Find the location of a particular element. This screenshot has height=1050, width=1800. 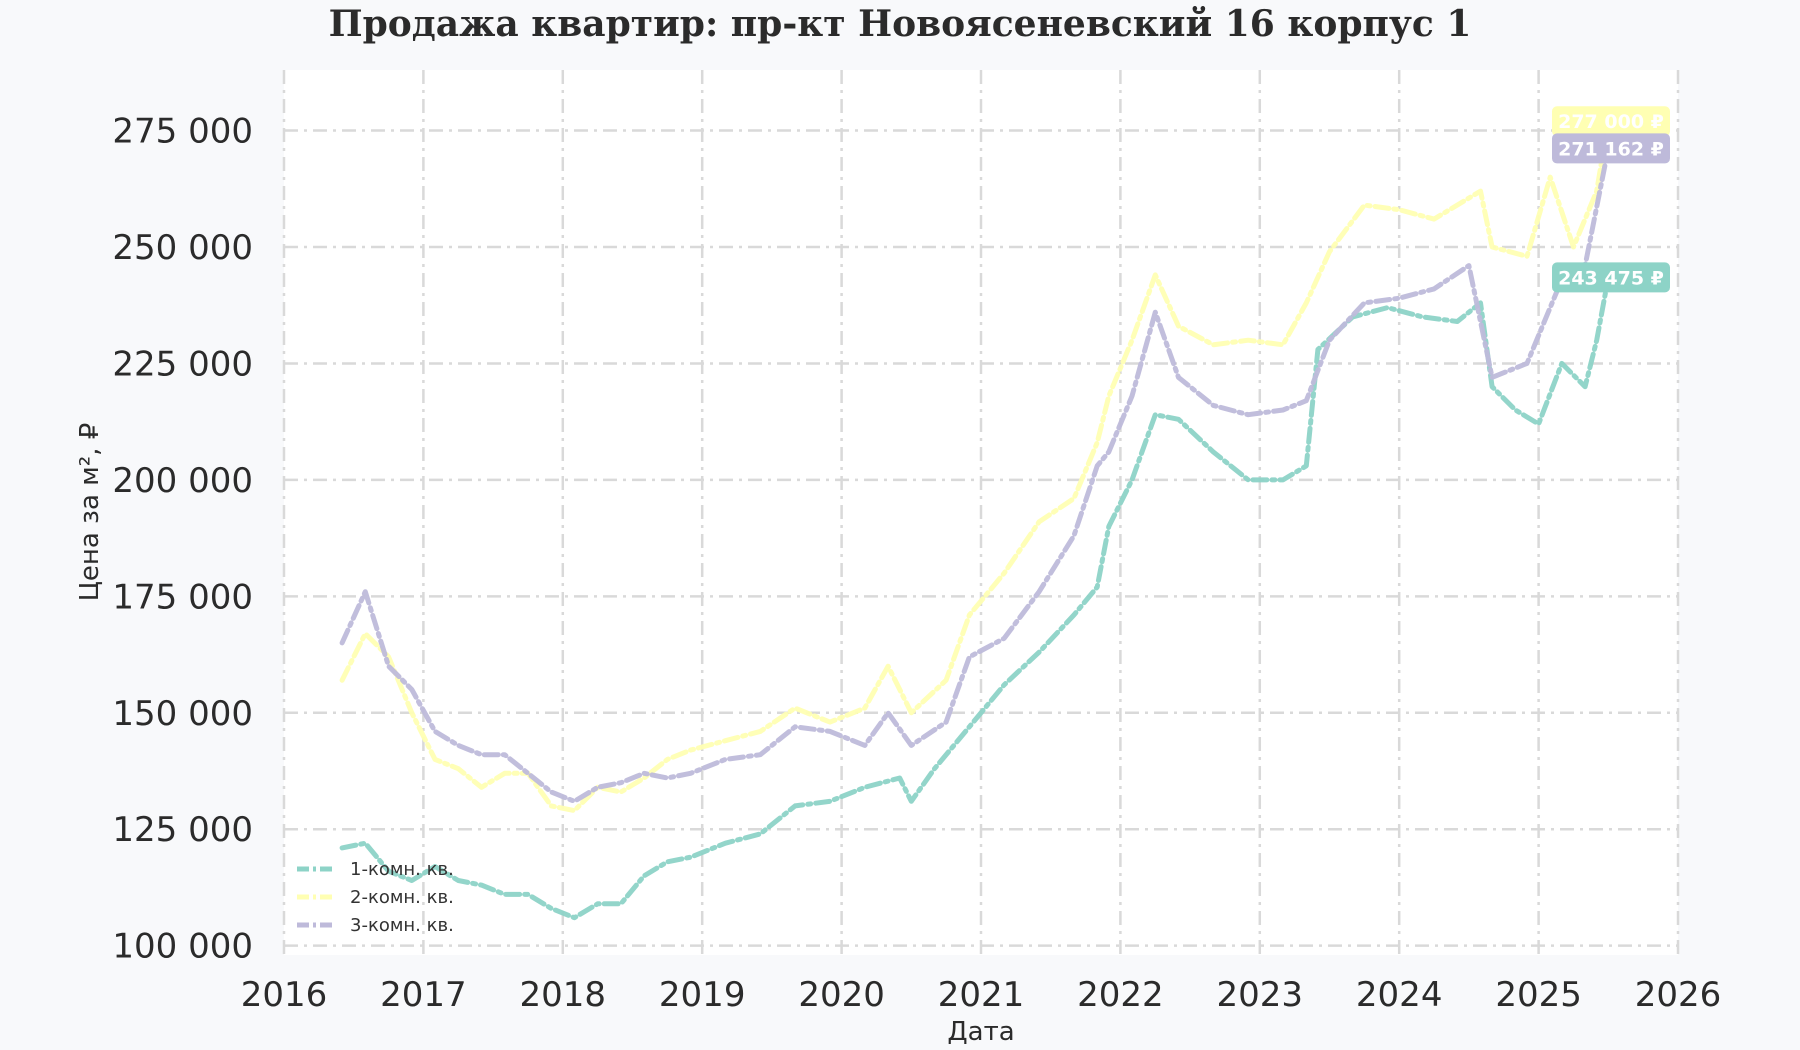

legend-label: 3-комн. кв. is located at coordinates (402, 925).